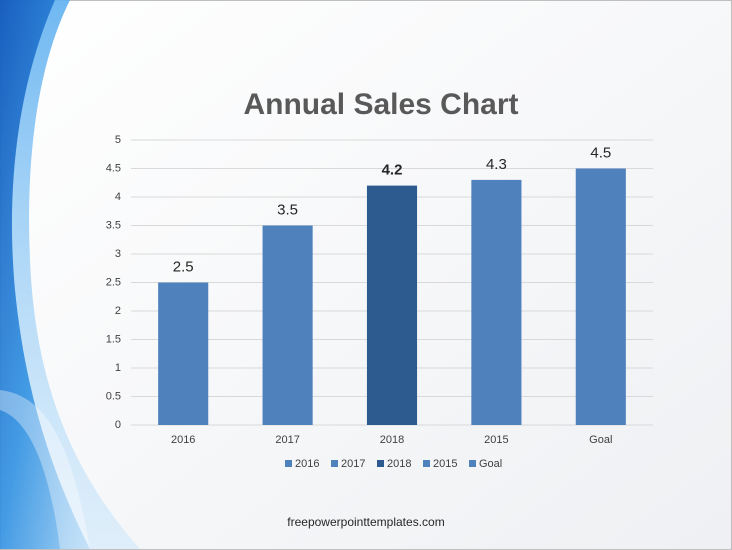 The image size is (732, 550). I want to click on y-tick-label: 1, so click(118, 368).